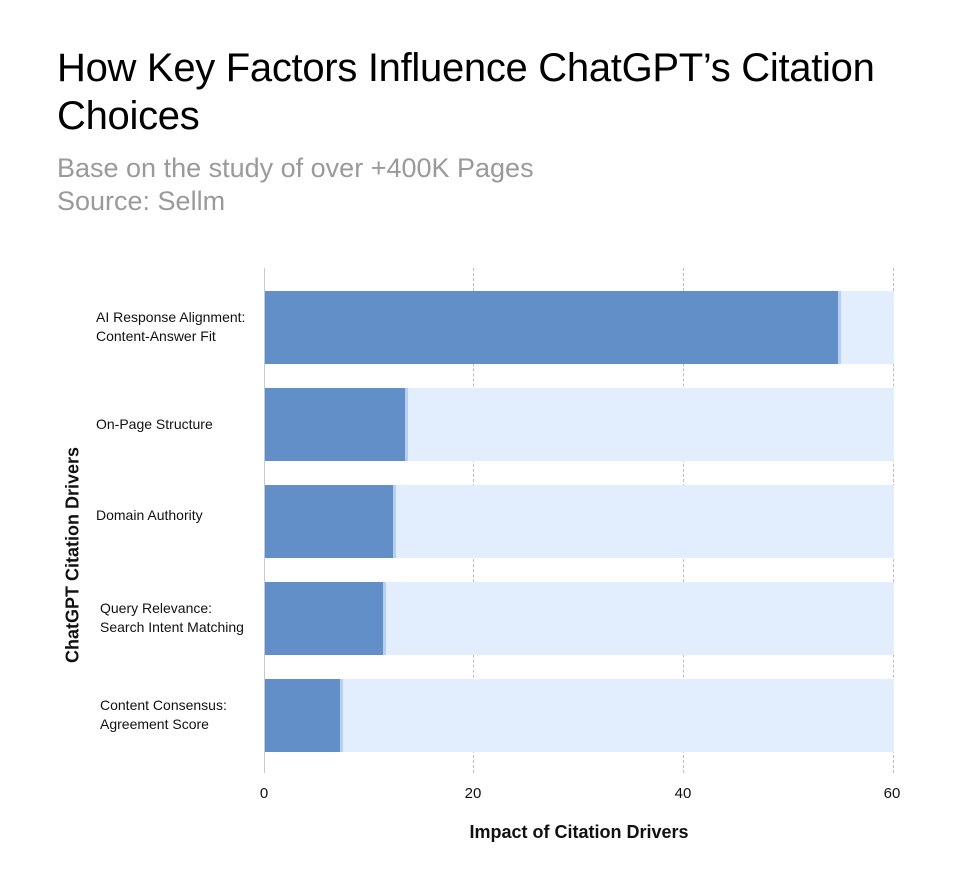 This screenshot has height=893, width=956. Describe the element at coordinates (172, 617) in the screenshot. I see `category-label-query-relevance: Query Relevance: Search Intent Matching` at that location.